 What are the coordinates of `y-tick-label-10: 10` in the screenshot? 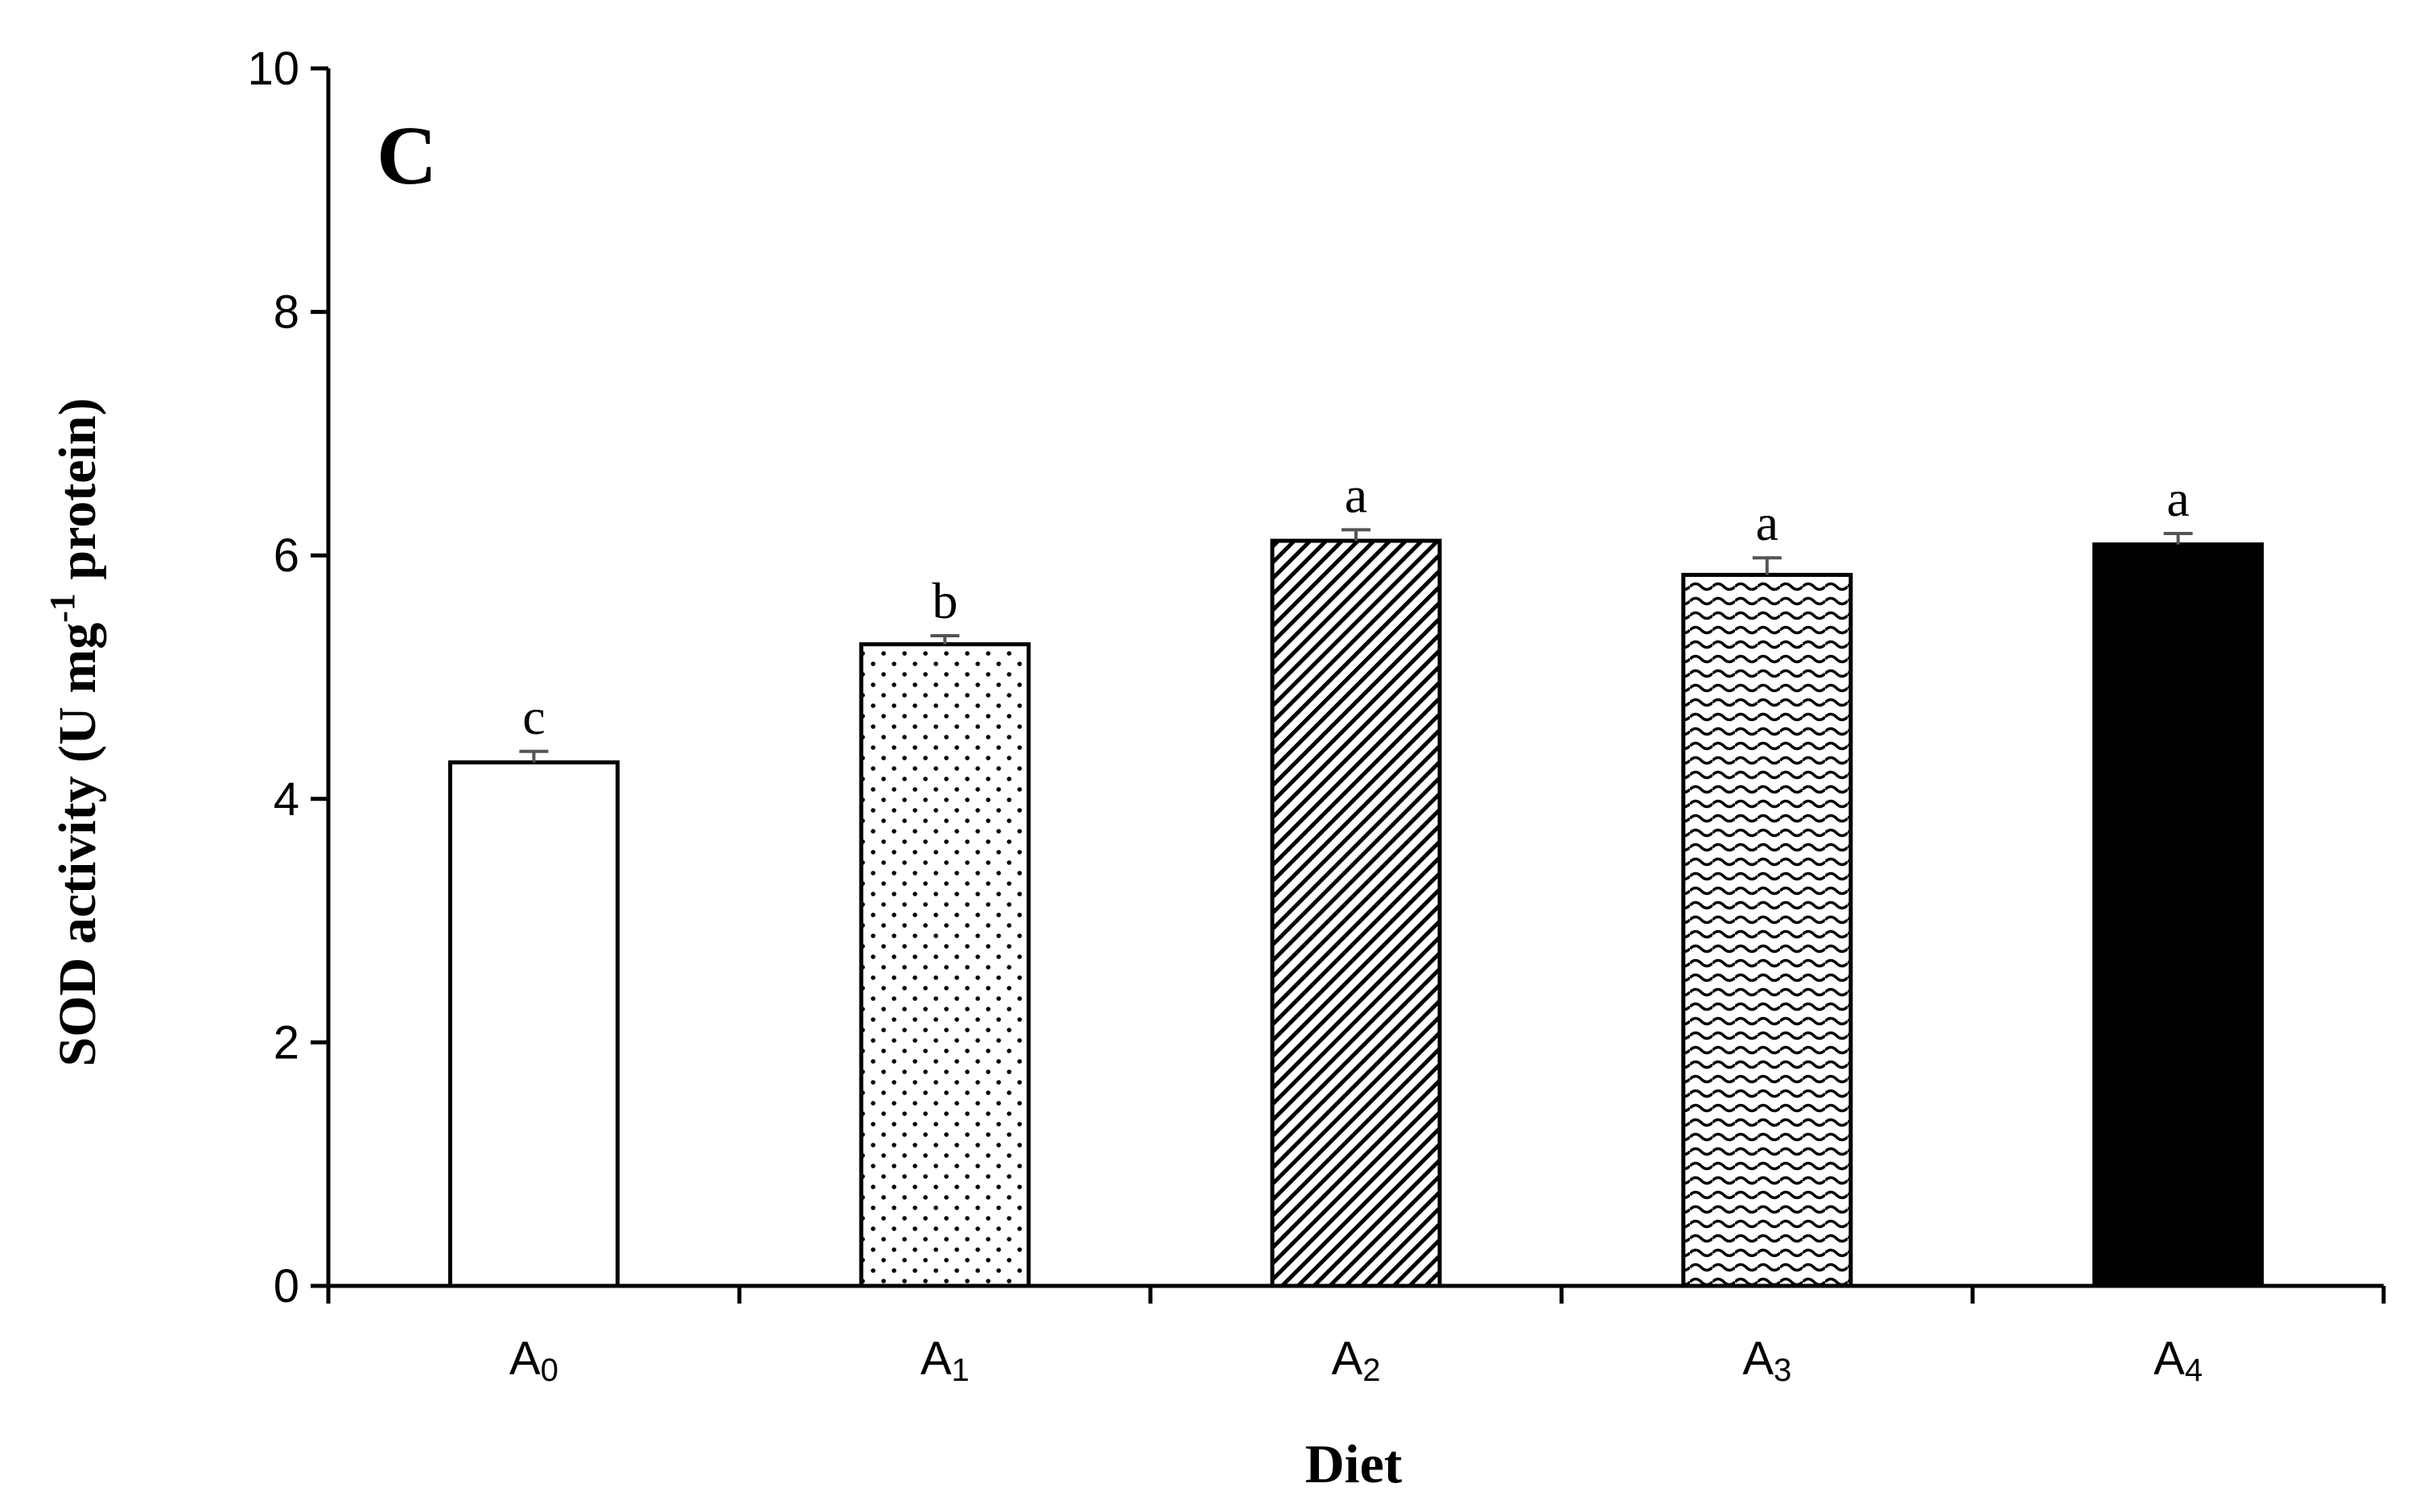 It's located at (273, 69).